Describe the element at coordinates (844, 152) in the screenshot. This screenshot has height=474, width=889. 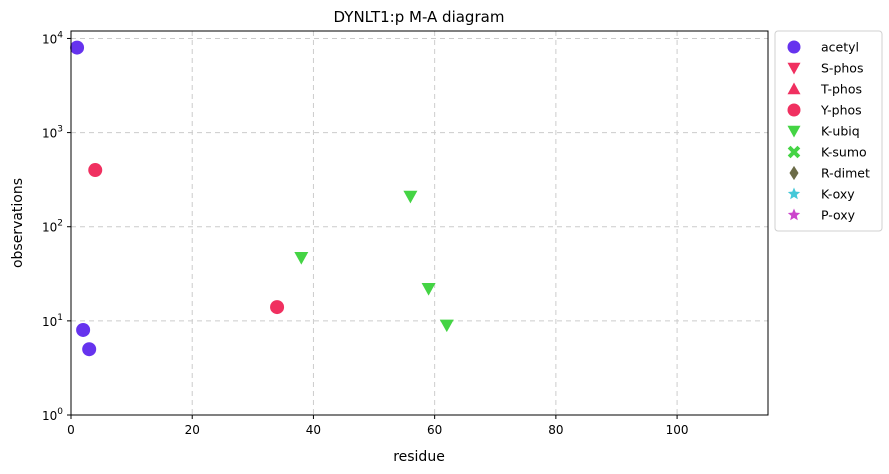
I see `legend-label-k-sumo: K-sumo` at that location.